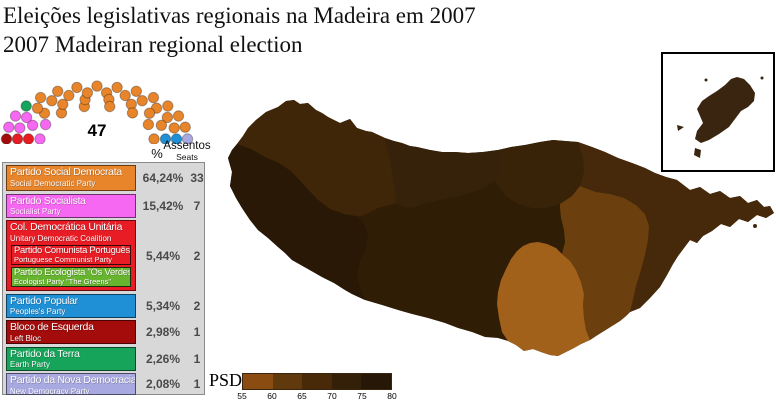  Describe the element at coordinates (45, 353) in the screenshot. I see `party-name-pt: Partido da Terra` at that location.